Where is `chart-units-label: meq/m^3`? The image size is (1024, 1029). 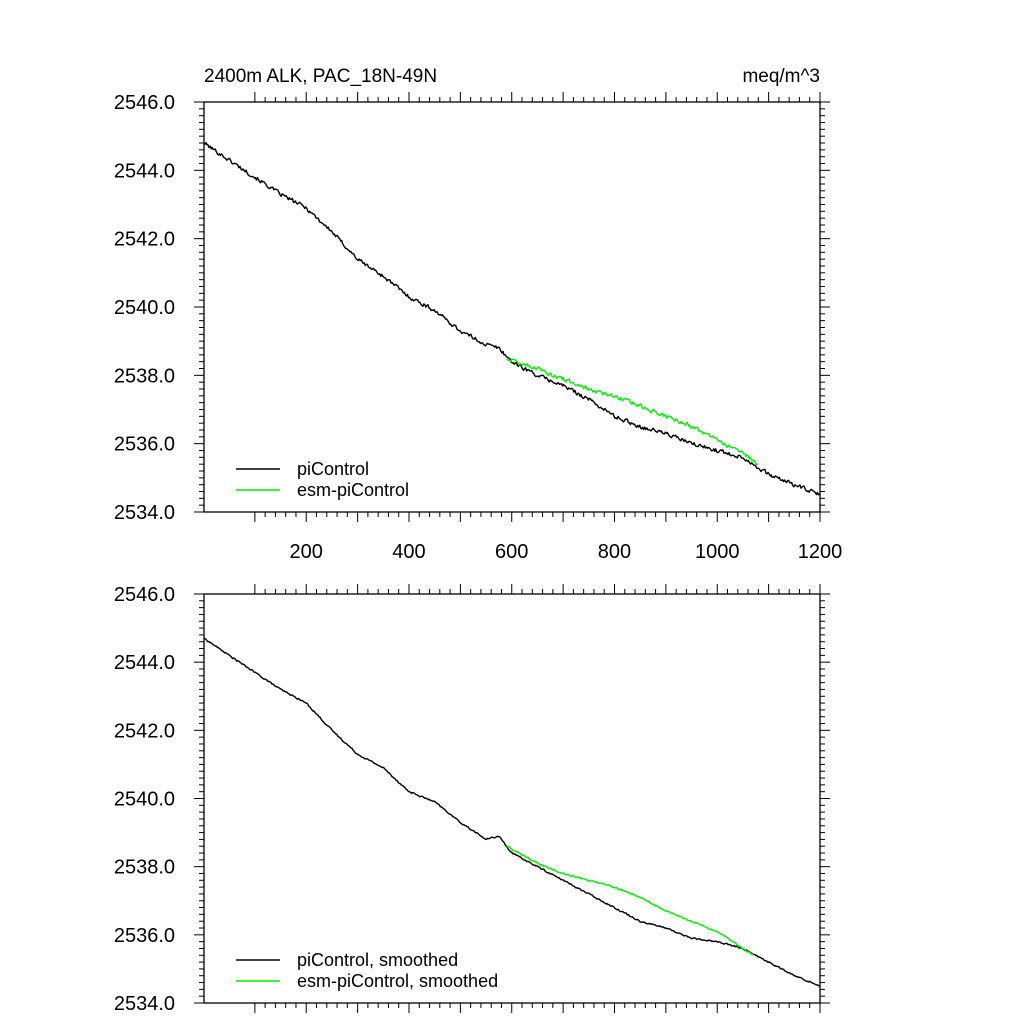
chart-units-label: meq/m^3 is located at coordinates (781, 76).